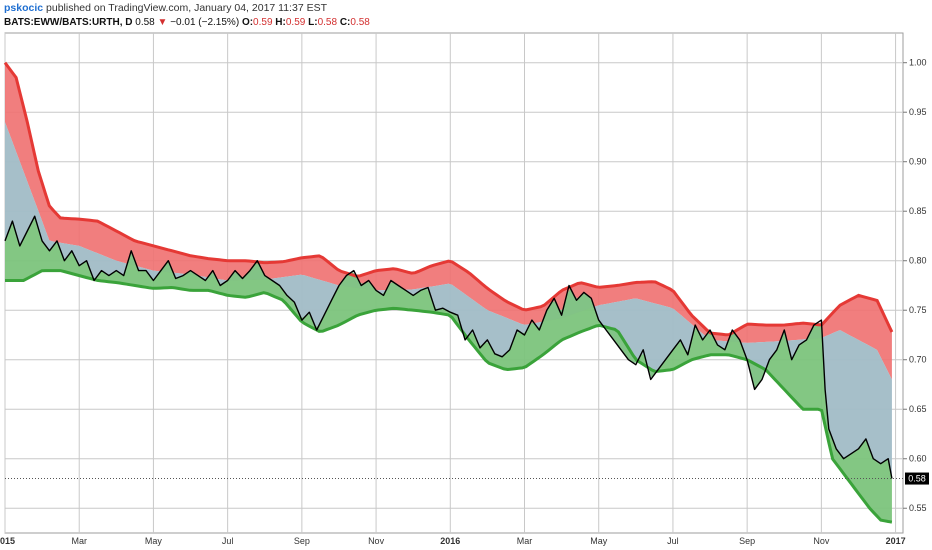  What do you see at coordinates (313, 22) in the screenshot?
I see `low-label: L:` at bounding box center [313, 22].